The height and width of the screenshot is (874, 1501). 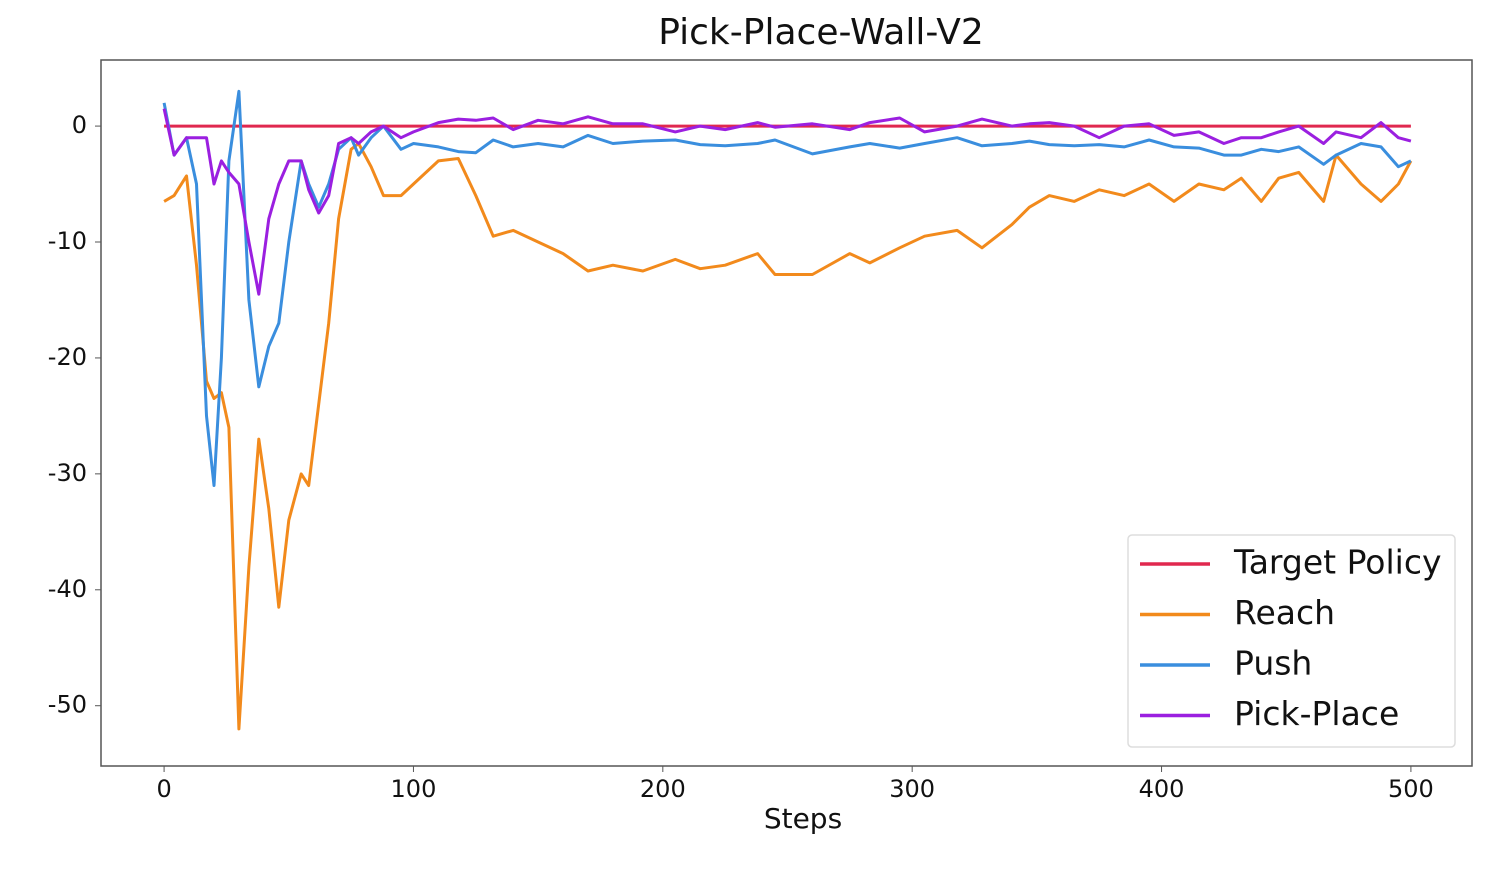 I want to click on y-tick-label: -40, so click(x=67, y=589).